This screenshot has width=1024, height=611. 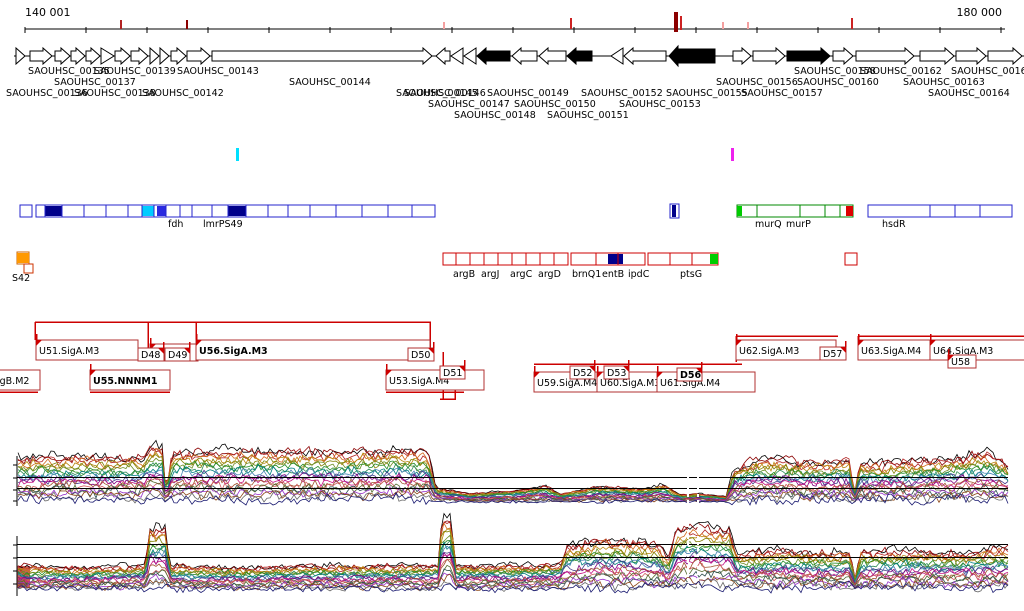 I want to click on gene-label: SAOUHSC_00155, so click(x=707, y=93).